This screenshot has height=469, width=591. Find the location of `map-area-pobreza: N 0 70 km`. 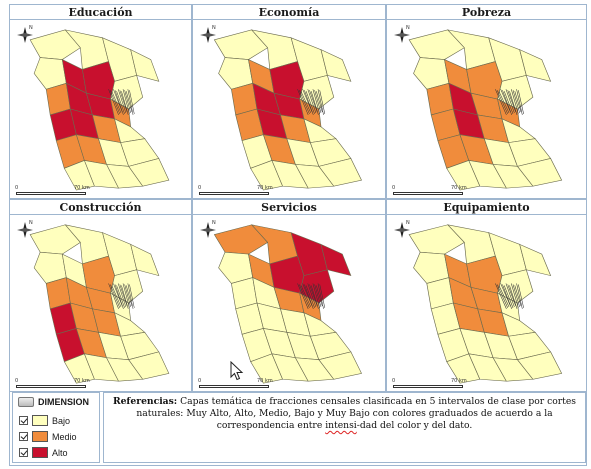

map-area-pobreza: N 0 70 km is located at coordinates (486, 108).